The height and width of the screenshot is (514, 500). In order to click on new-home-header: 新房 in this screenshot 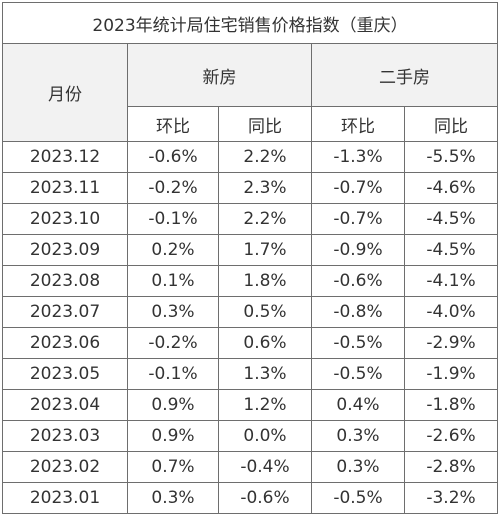, I will do `click(219, 75)`.